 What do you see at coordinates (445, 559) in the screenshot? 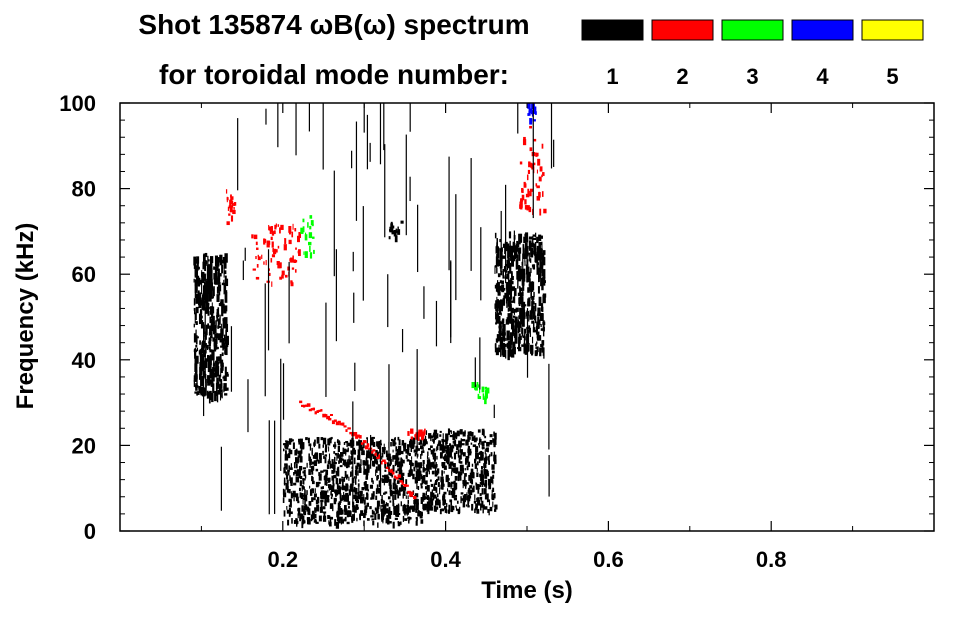
I see `x-tick-label: 0.4` at bounding box center [445, 559].